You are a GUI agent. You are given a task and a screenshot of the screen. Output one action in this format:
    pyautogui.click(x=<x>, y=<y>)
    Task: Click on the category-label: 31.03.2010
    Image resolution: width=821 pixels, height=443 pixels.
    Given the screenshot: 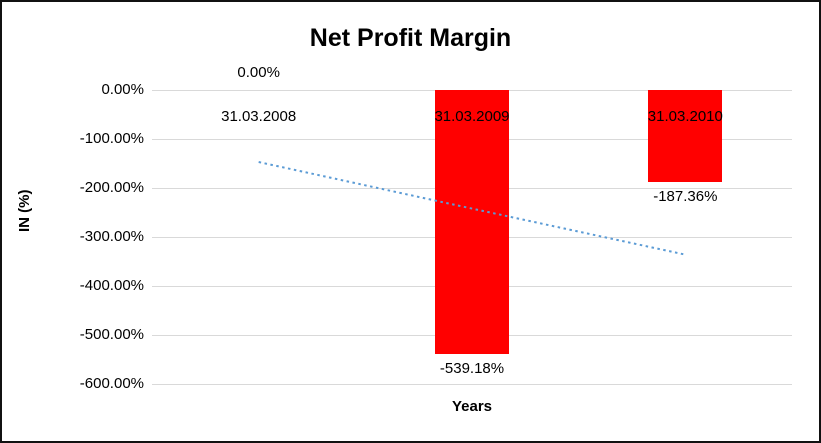 What is the action you would take?
    pyautogui.click(x=685, y=116)
    